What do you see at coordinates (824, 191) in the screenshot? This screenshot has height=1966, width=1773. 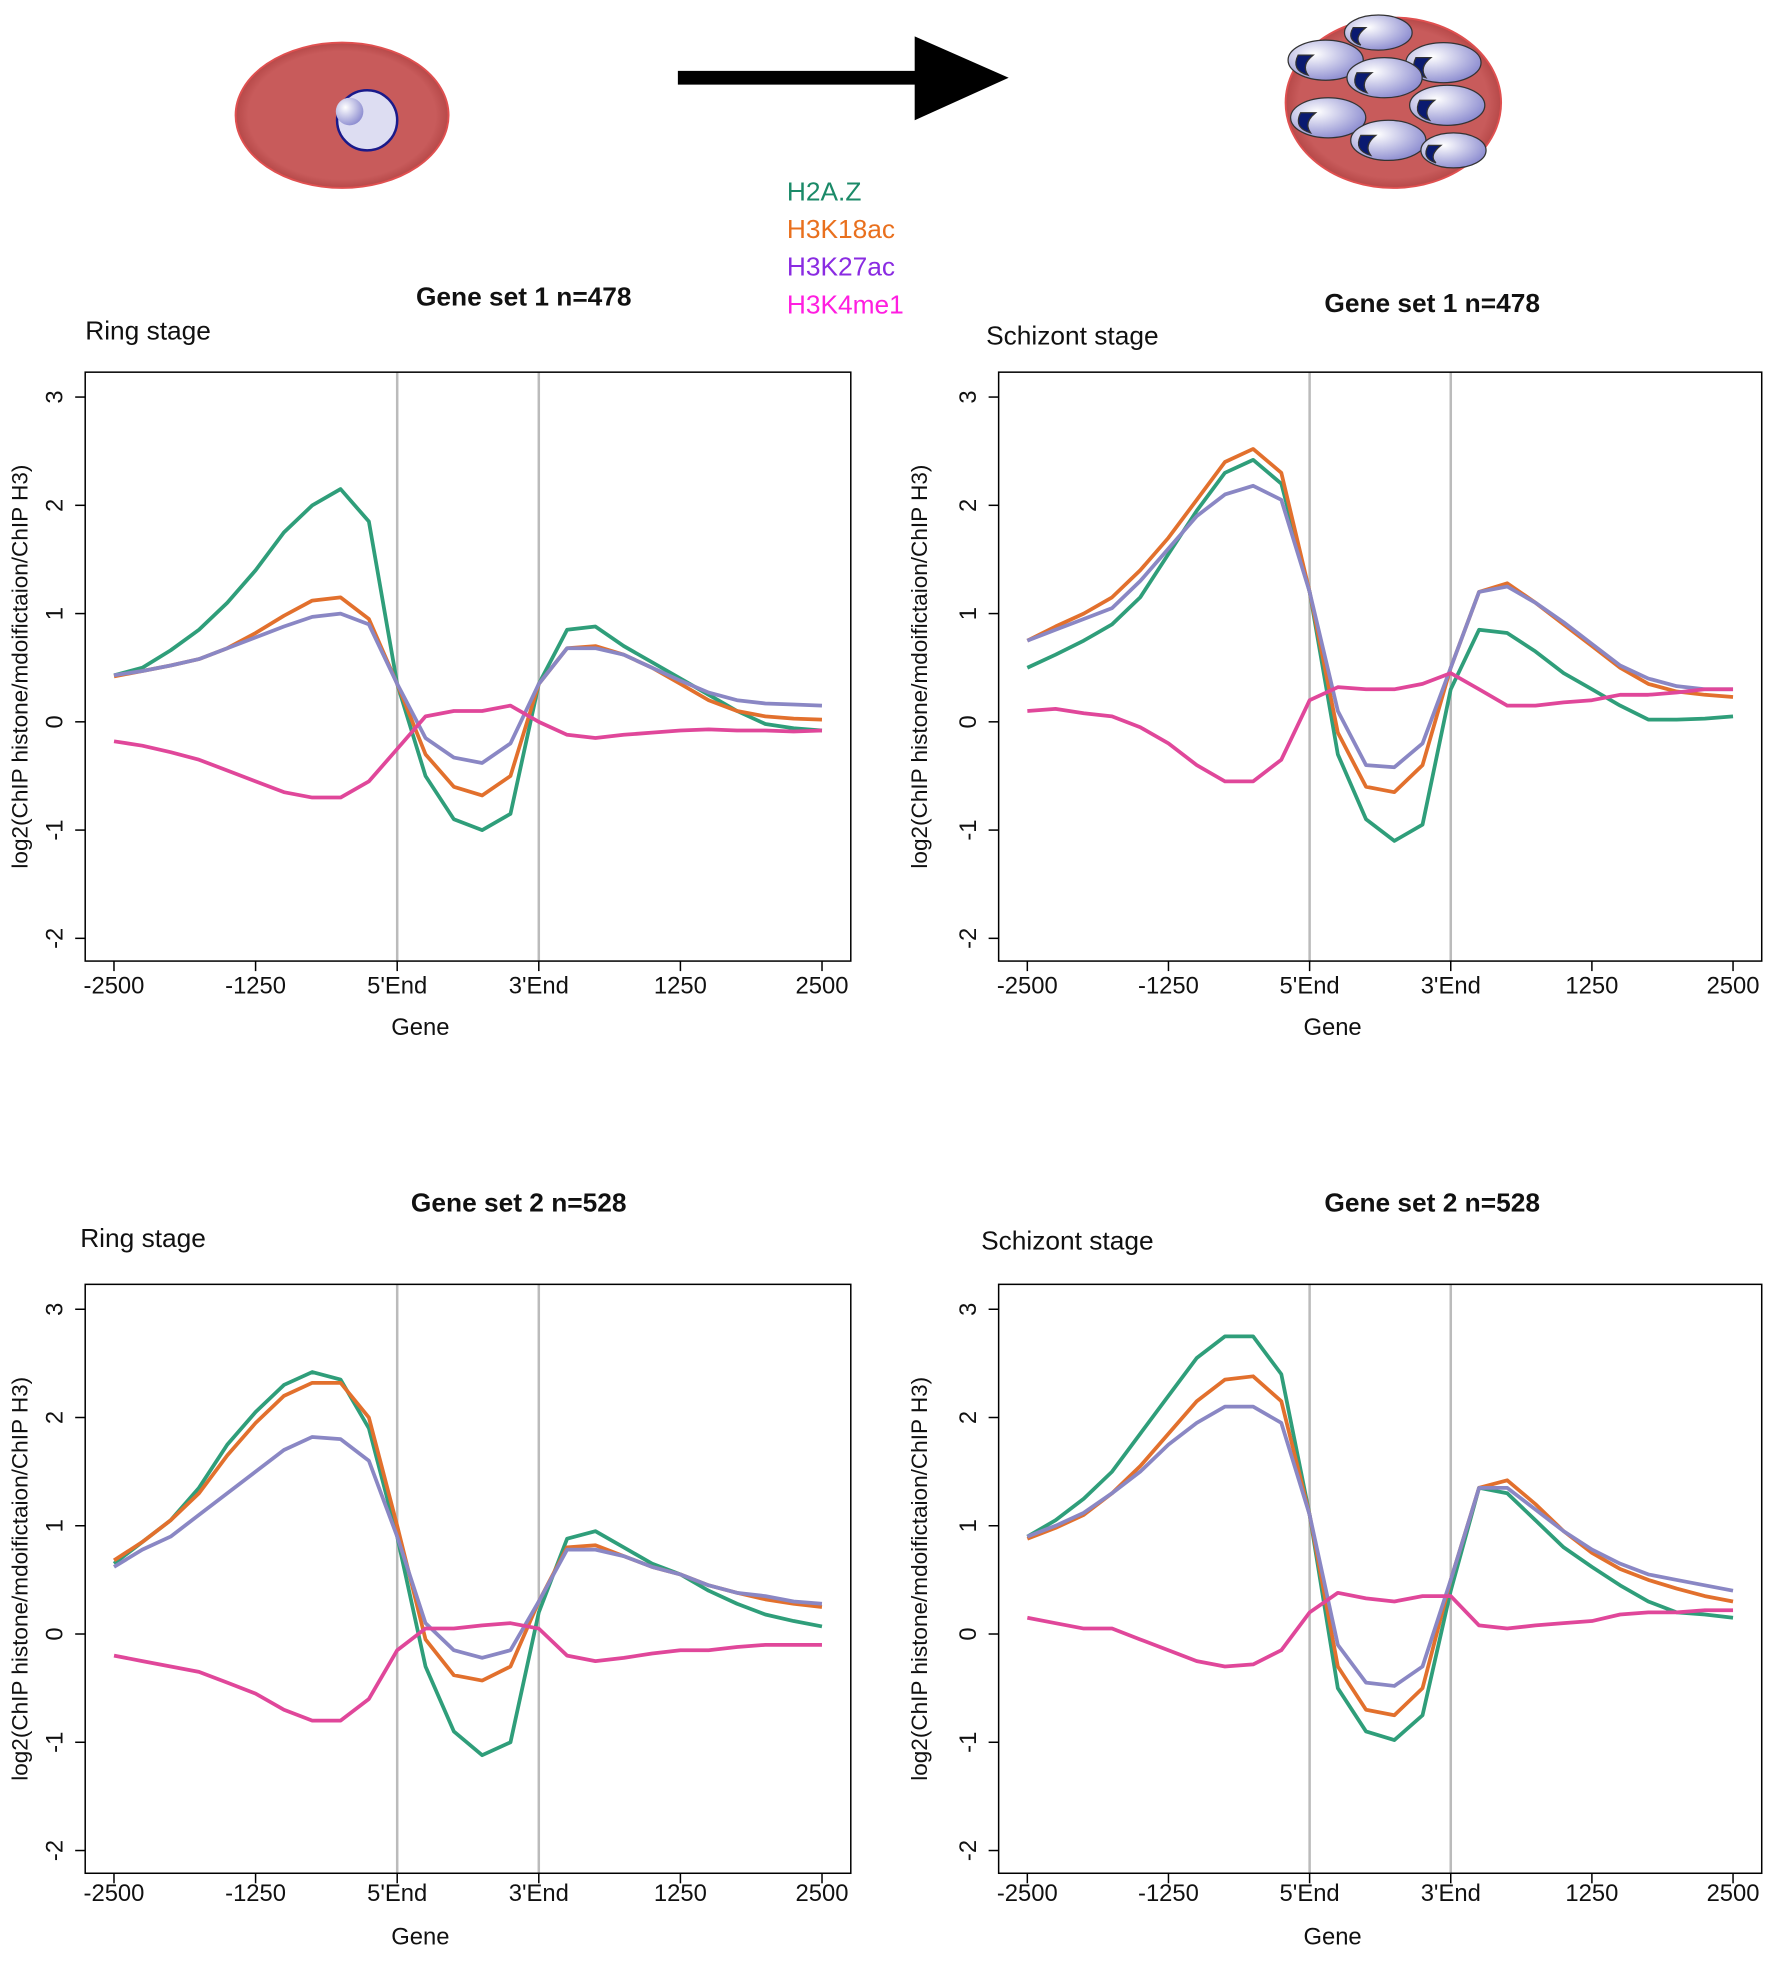 I see `legend-entry: H2A.Z` at bounding box center [824, 191].